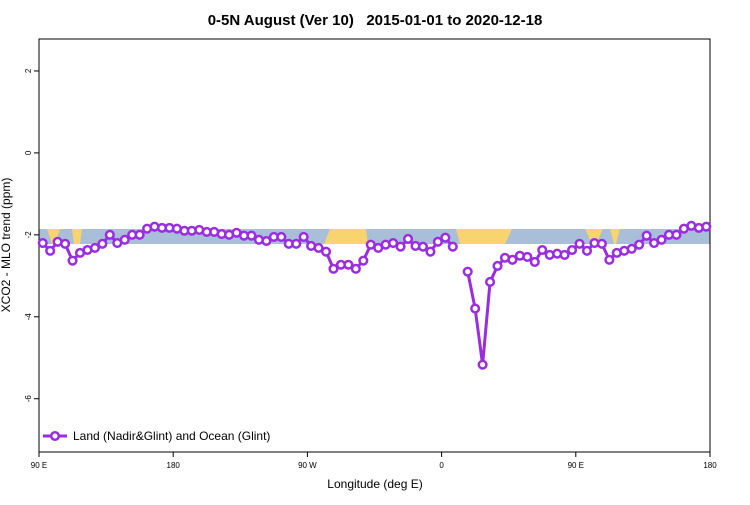 This screenshot has width=750, height=505. Describe the element at coordinates (307, 465) in the screenshot. I see `x-tick-label: 90 W` at that location.